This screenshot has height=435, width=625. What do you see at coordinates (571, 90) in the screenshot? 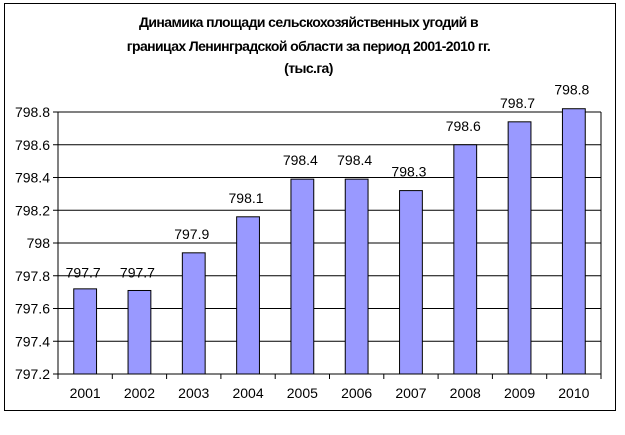
I see `data-label: 798.8` at bounding box center [571, 90].